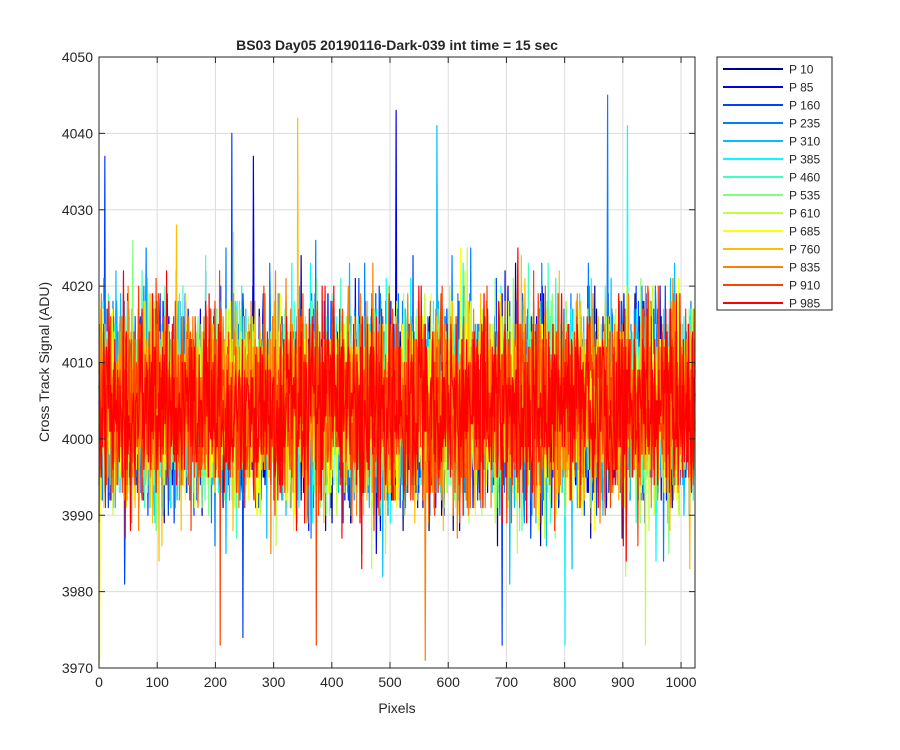  What do you see at coordinates (449, 682) in the screenshot?
I see `x-tick-label-6: 600` at bounding box center [449, 682].